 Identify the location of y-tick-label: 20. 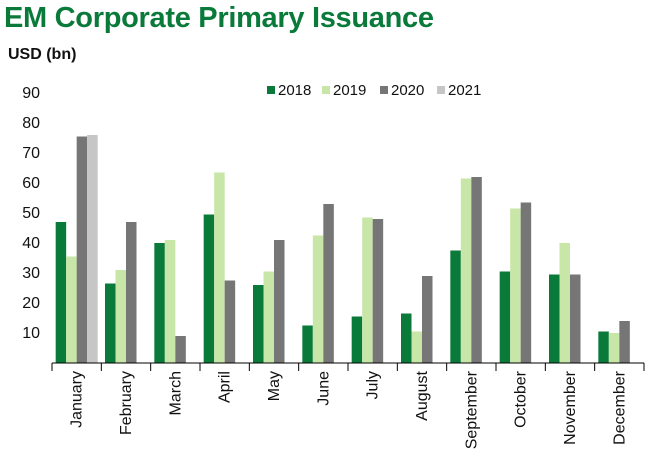
(31, 303).